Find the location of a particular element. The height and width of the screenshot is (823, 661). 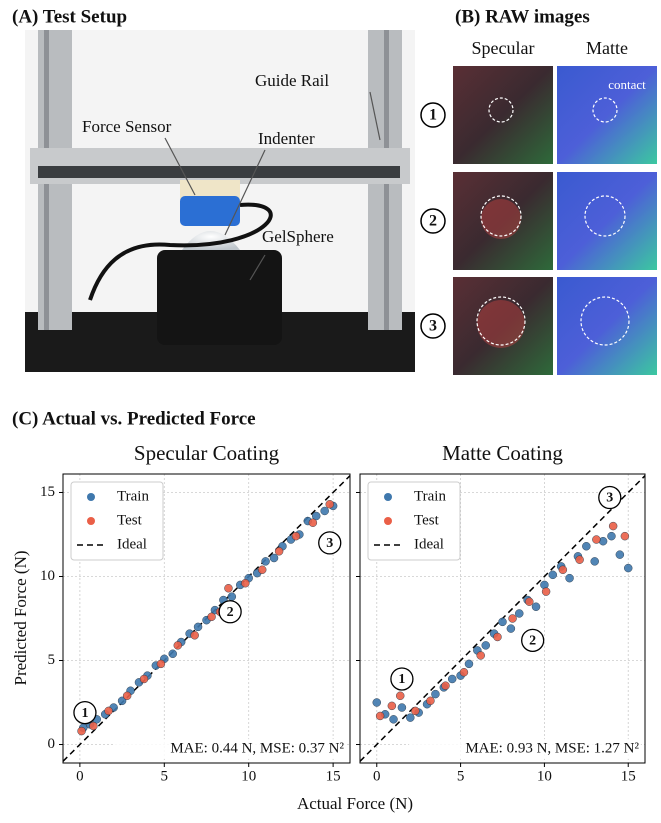

panel-title: (C) Actual vs. Predicted Force is located at coordinates (134, 418).